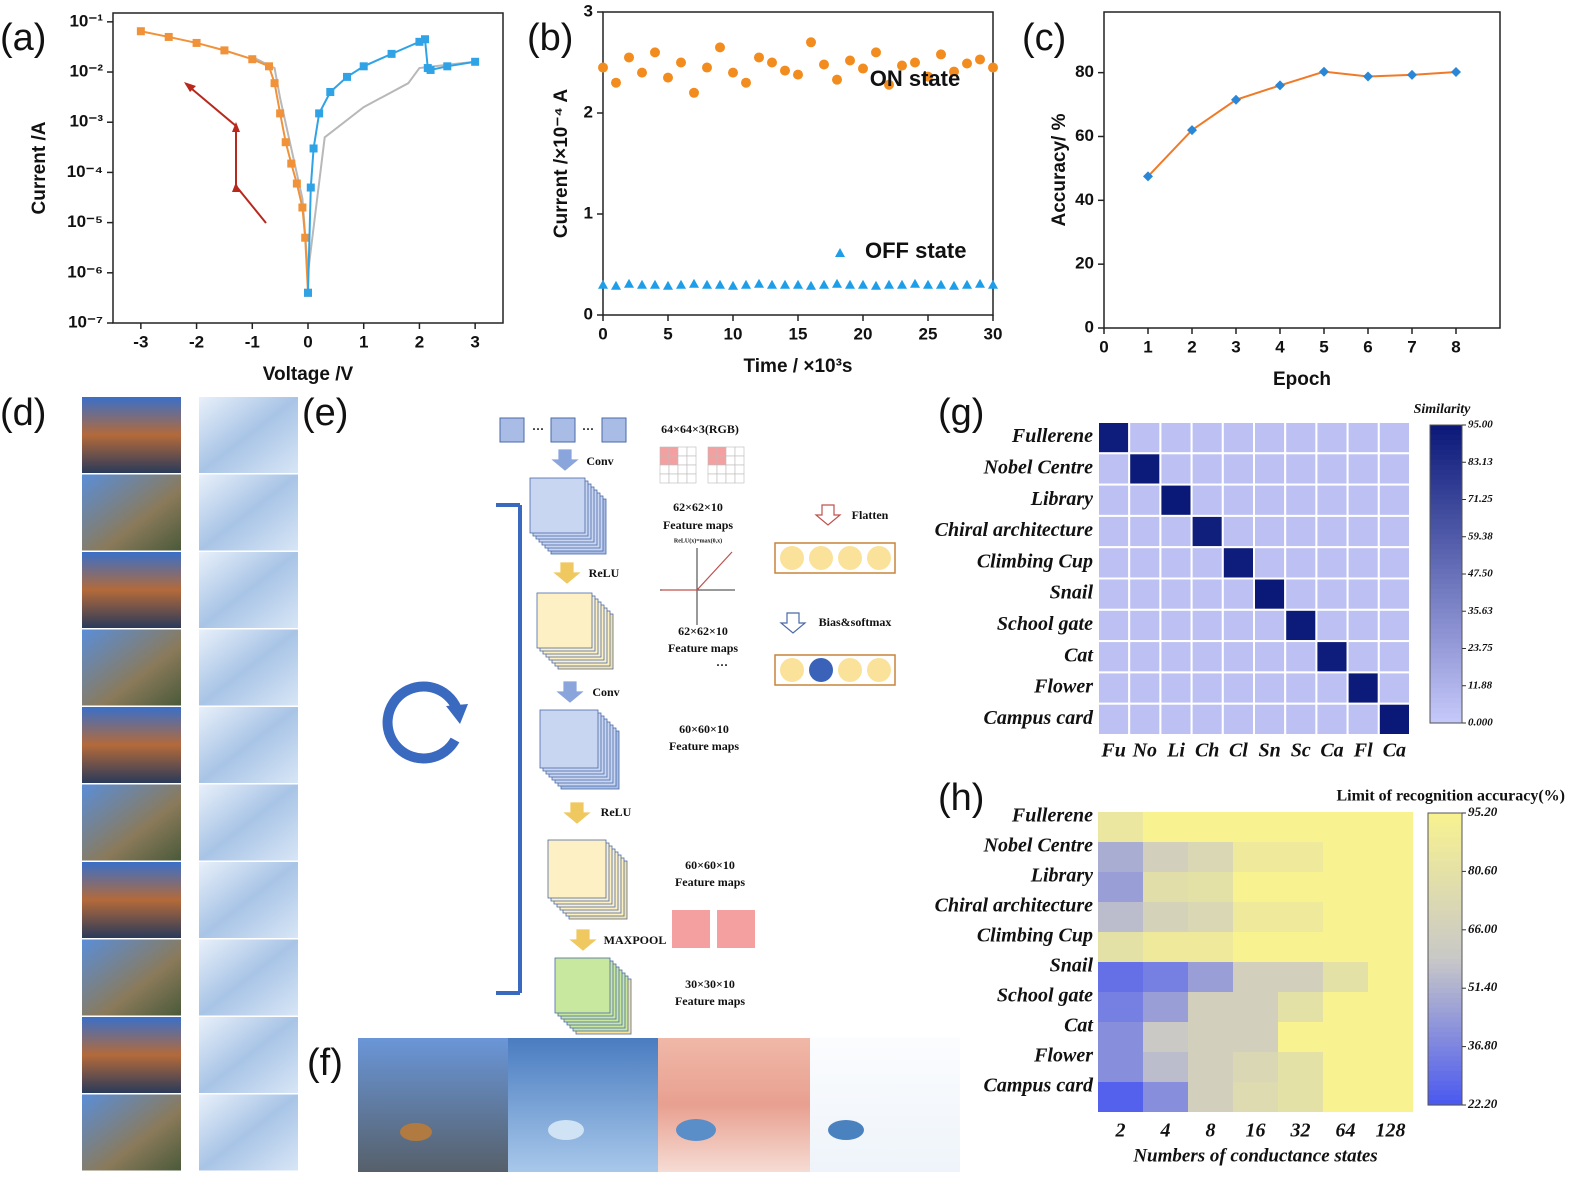  I want to click on row-label: Flower, so click(1063, 687).